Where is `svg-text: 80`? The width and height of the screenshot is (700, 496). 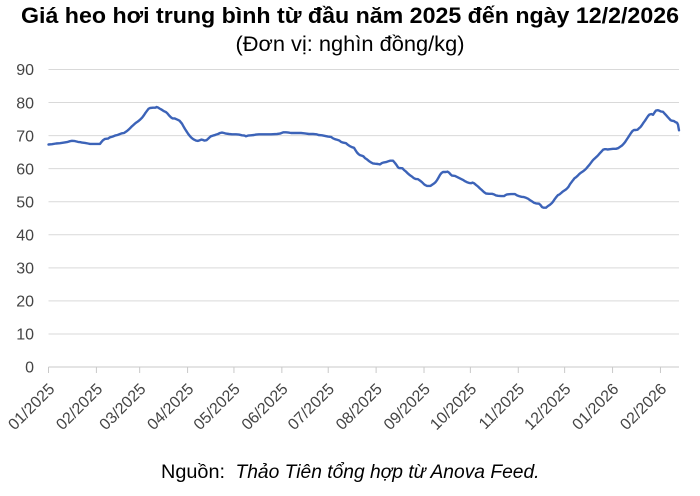
svg-text: 80 is located at coordinates (25, 103).